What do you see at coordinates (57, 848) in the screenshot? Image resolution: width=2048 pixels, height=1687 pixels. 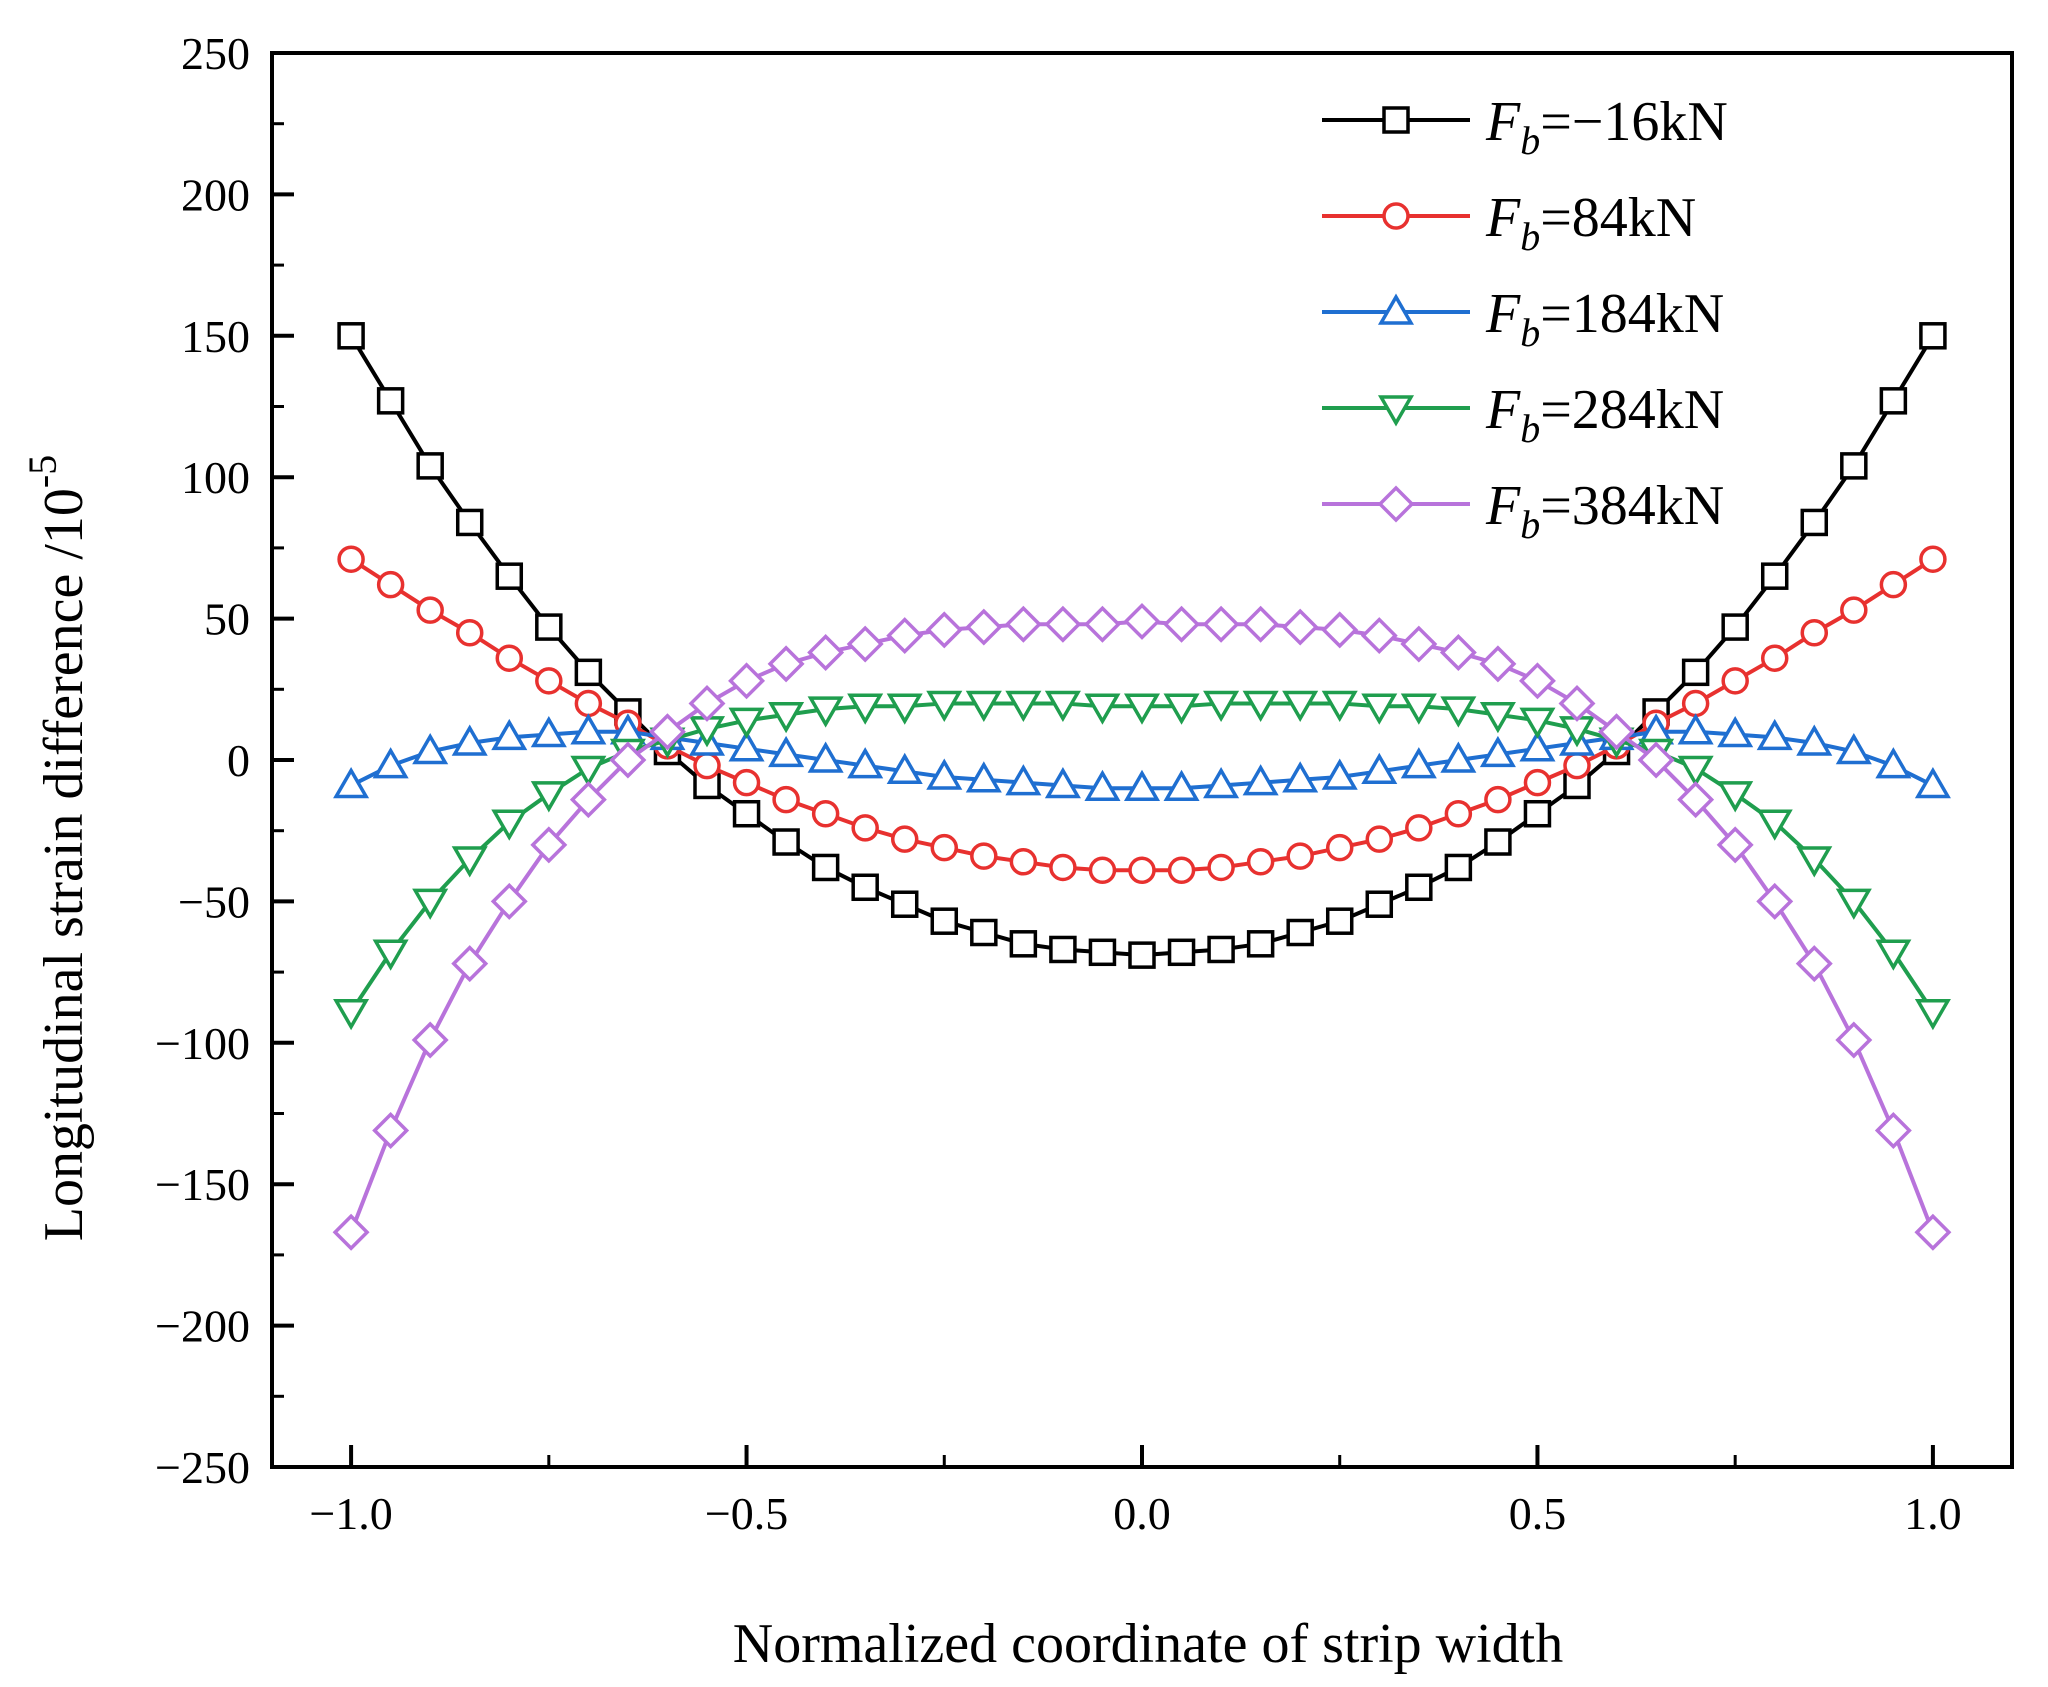 I see `y-axis-title: Longitudinal strain difference /10-5` at bounding box center [57, 848].